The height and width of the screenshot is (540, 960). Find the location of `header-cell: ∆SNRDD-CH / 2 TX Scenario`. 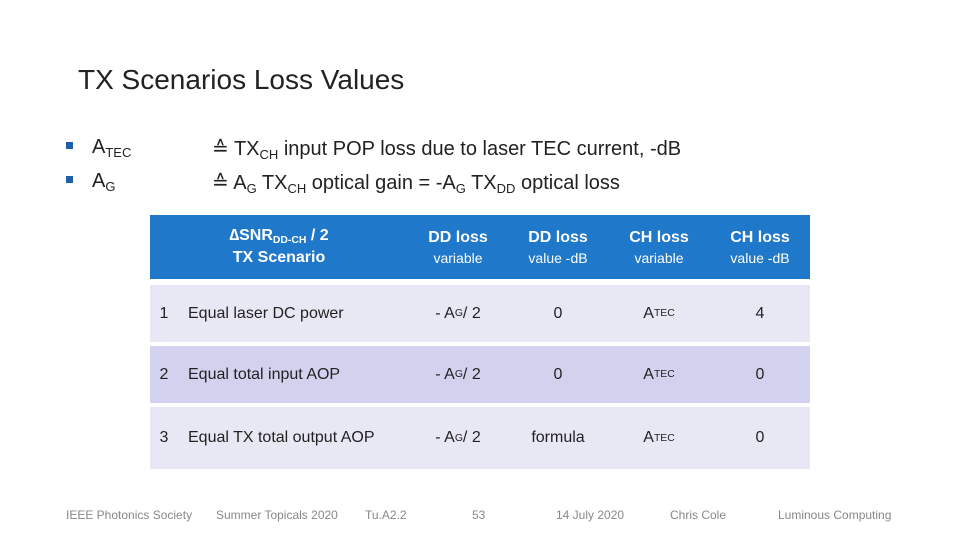

header-cell: ∆SNRDD-CH / 2 TX Scenario is located at coordinates (279, 247).